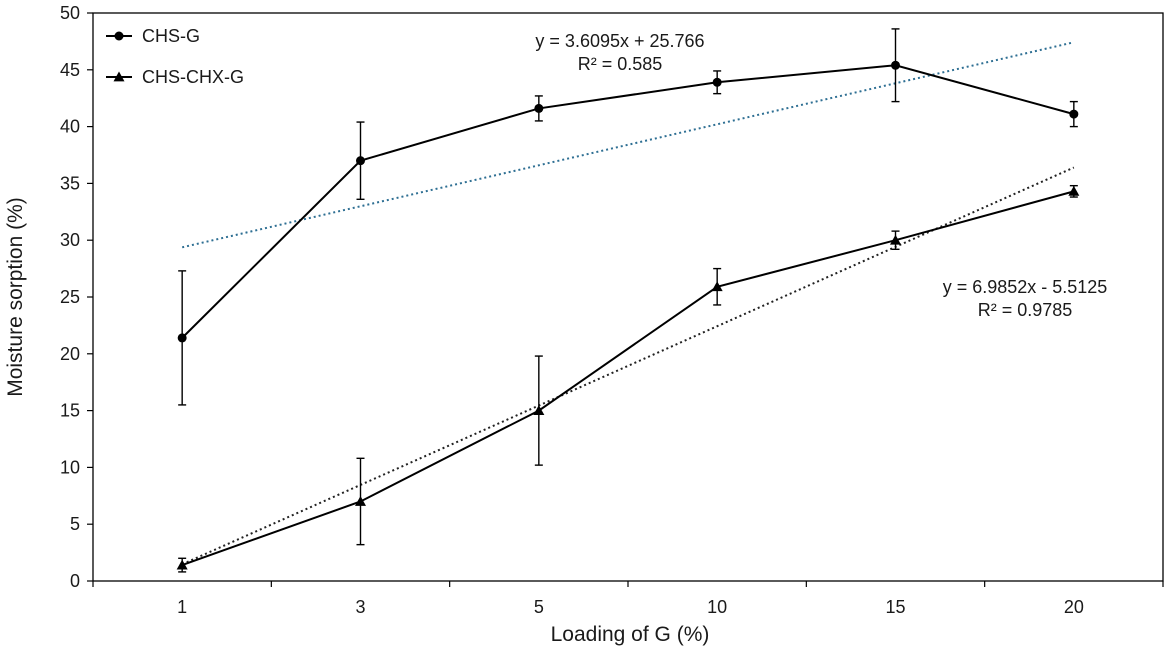  What do you see at coordinates (70, 297) in the screenshot?
I see `y-tick-label: 25` at bounding box center [70, 297].